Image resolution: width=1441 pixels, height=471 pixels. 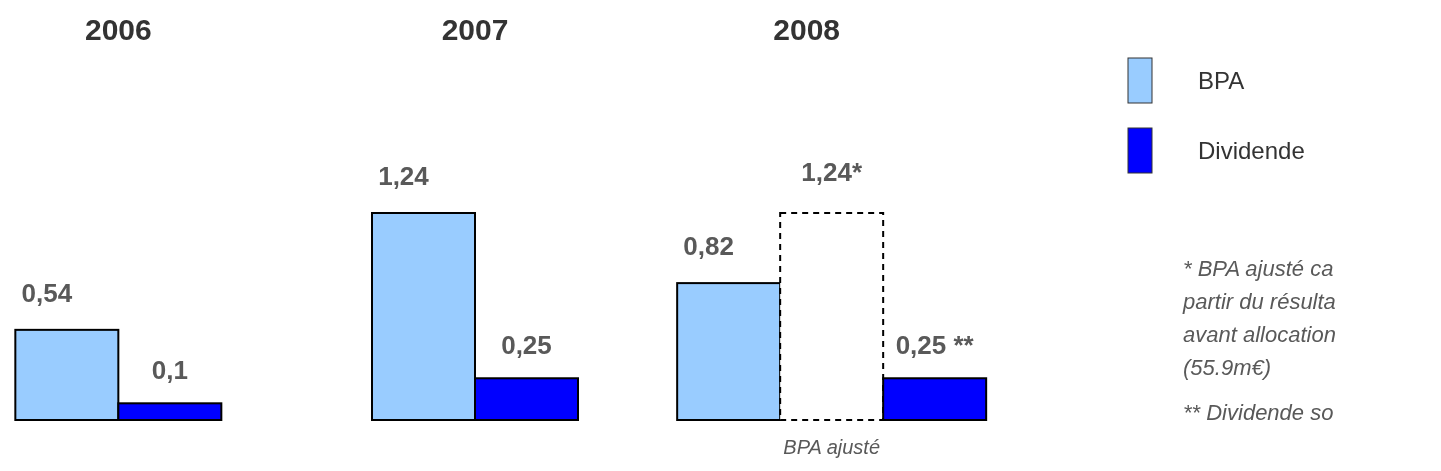 What do you see at coordinates (169, 370) in the screenshot?
I see `data-label: 0,1` at bounding box center [169, 370].